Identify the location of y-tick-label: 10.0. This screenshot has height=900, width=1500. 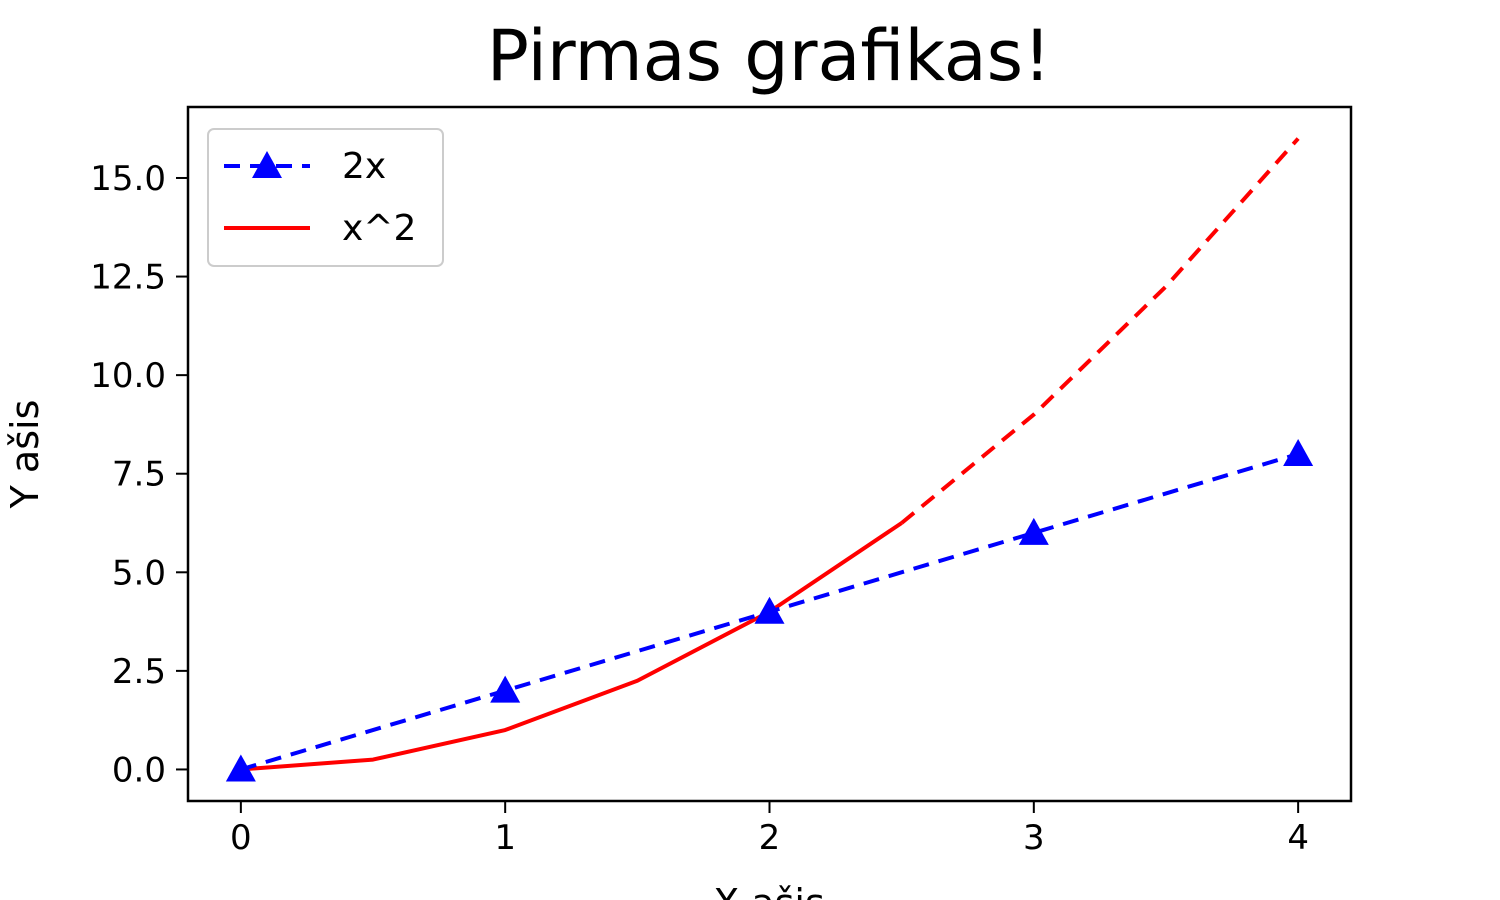
(128, 376).